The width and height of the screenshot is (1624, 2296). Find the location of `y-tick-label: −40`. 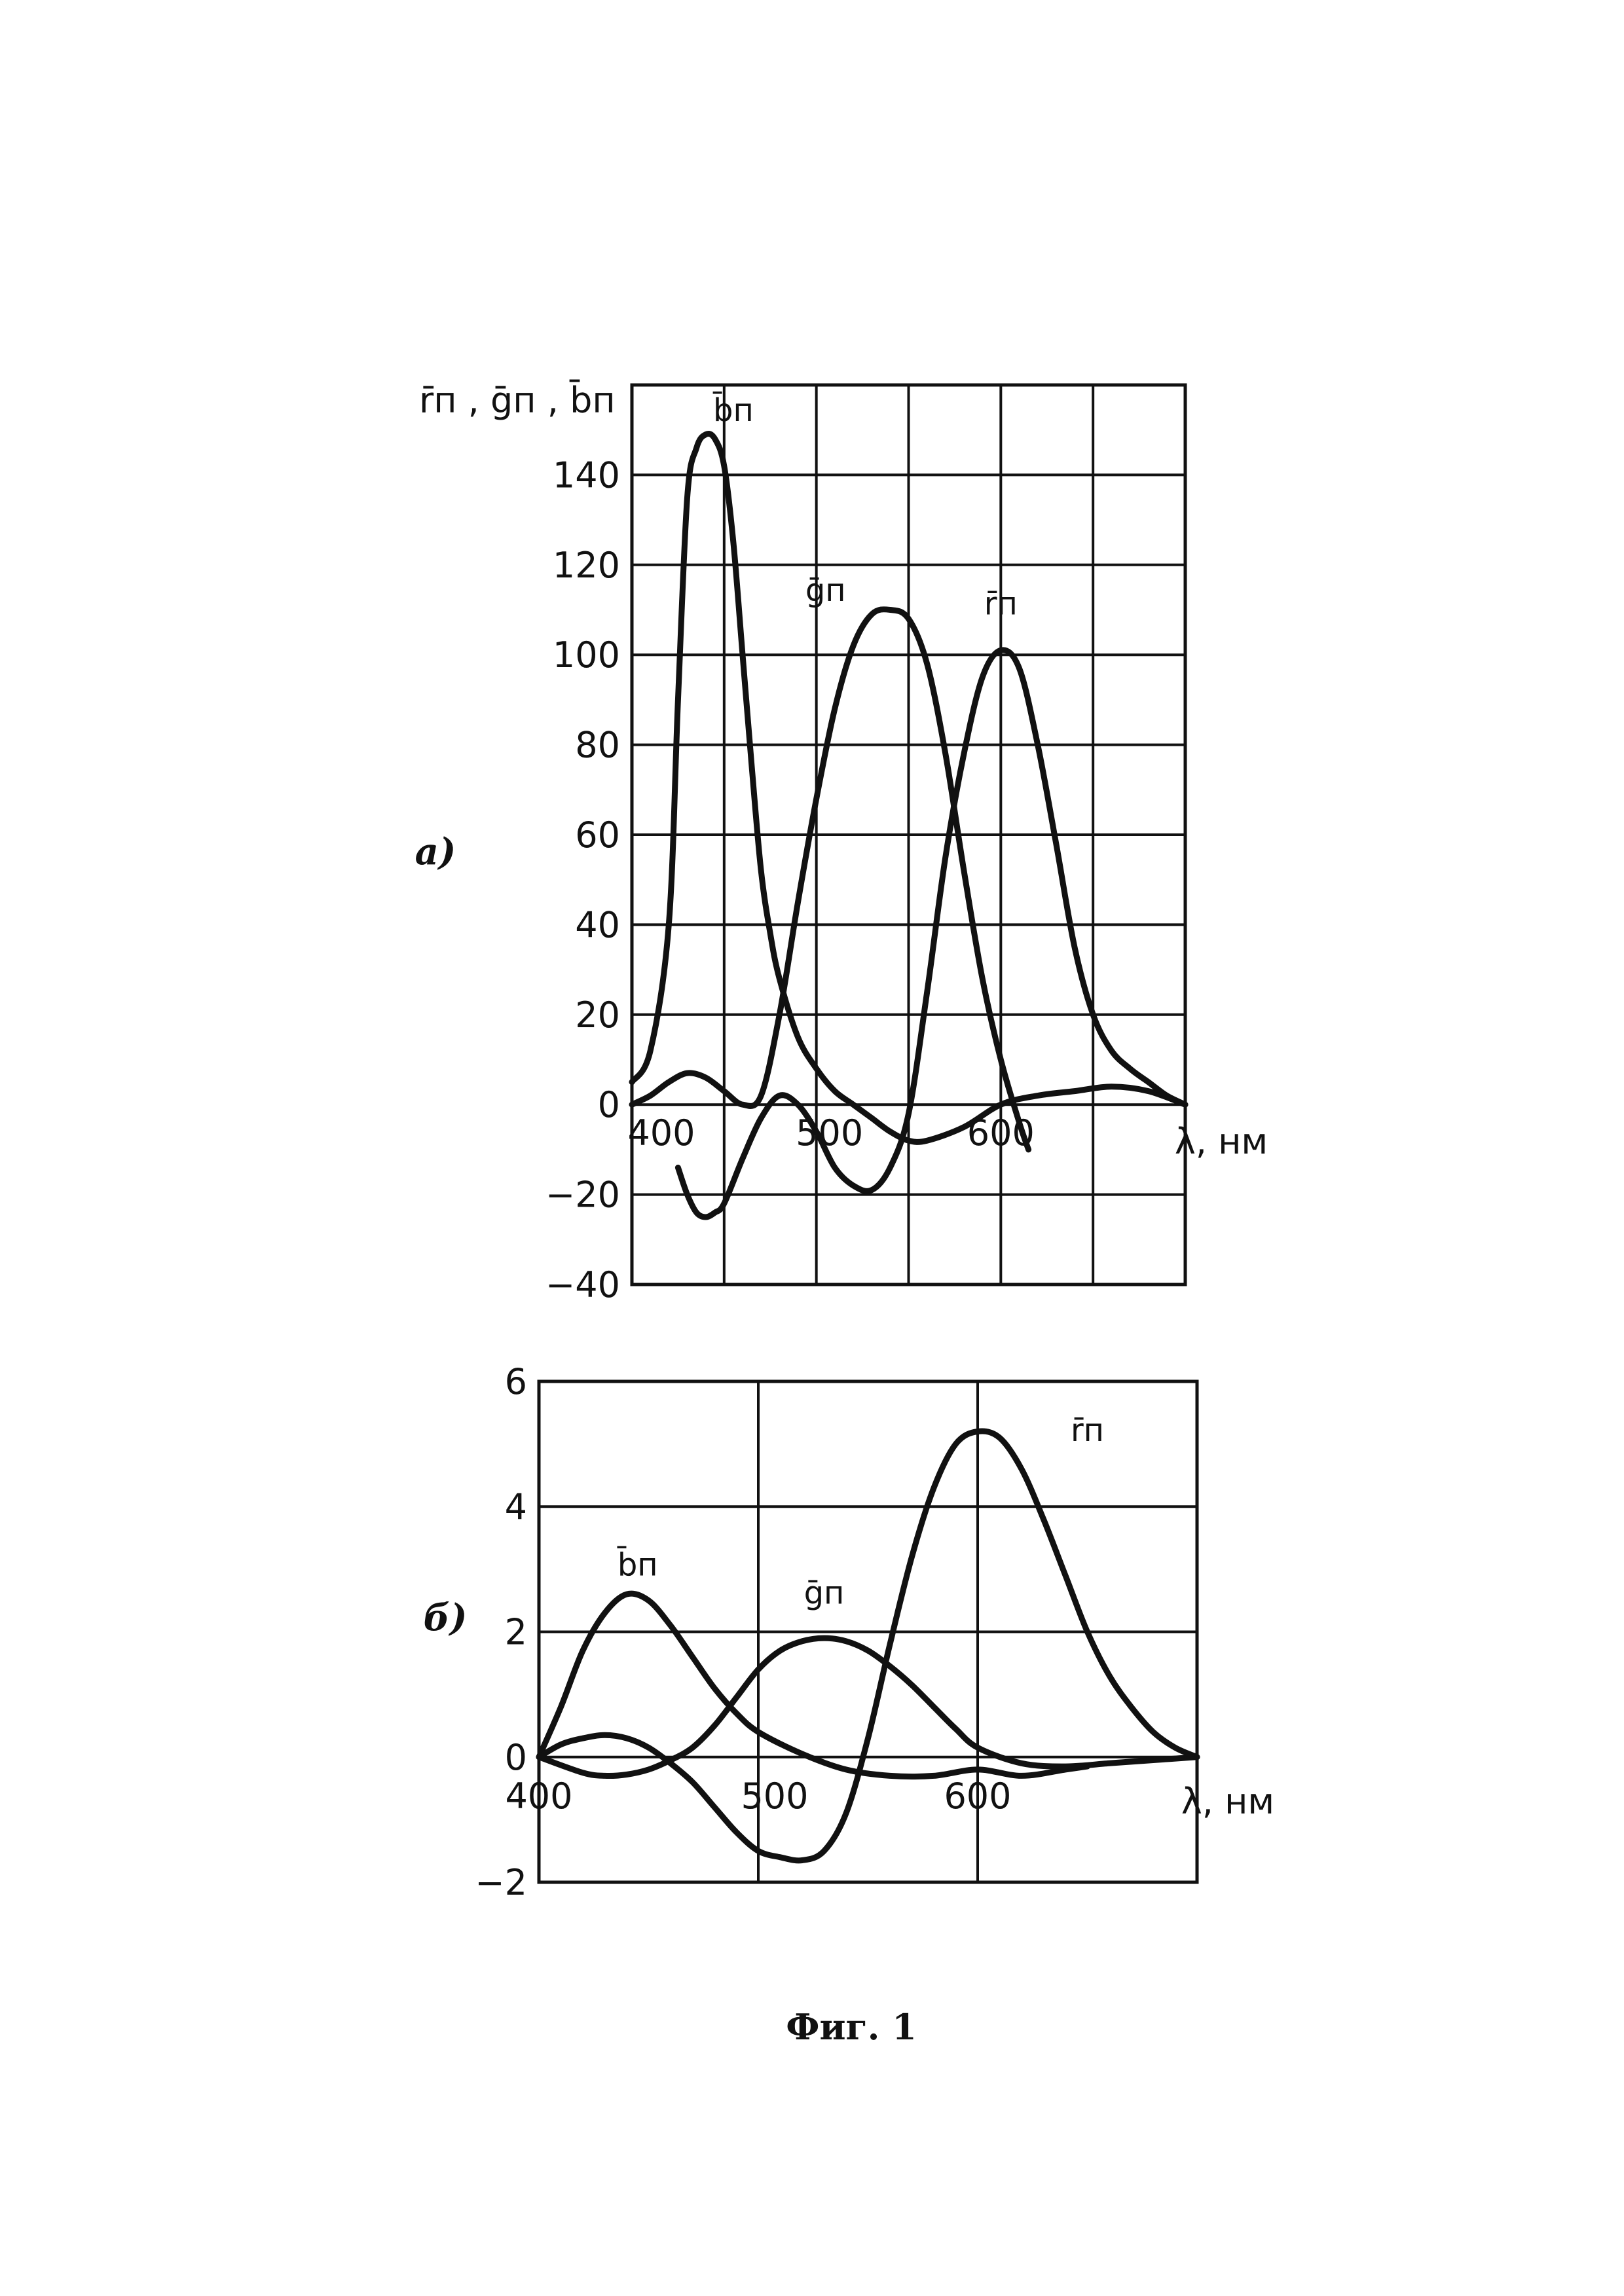

y-tick-label: −40 is located at coordinates (582, 1284).